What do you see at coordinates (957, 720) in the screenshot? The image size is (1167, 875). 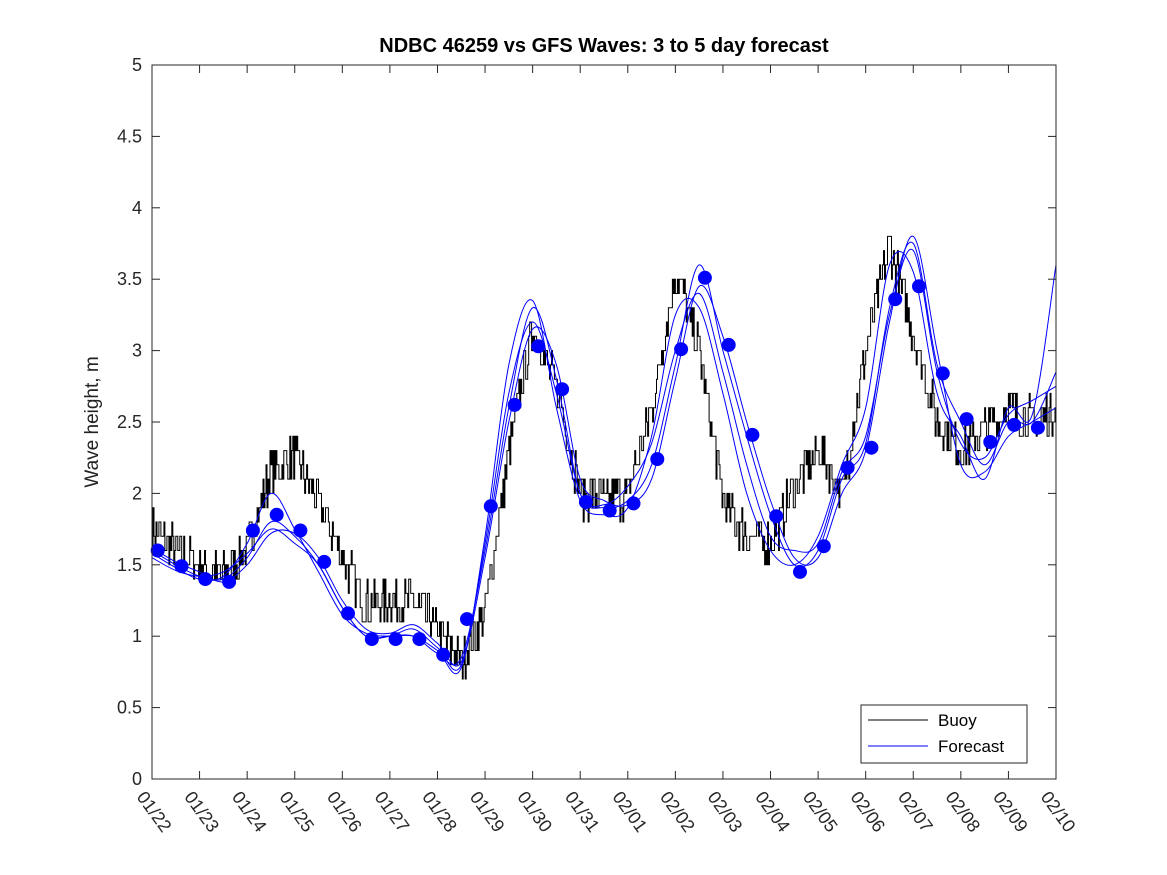 I see `legend-label-buoy: Buoy` at bounding box center [957, 720].